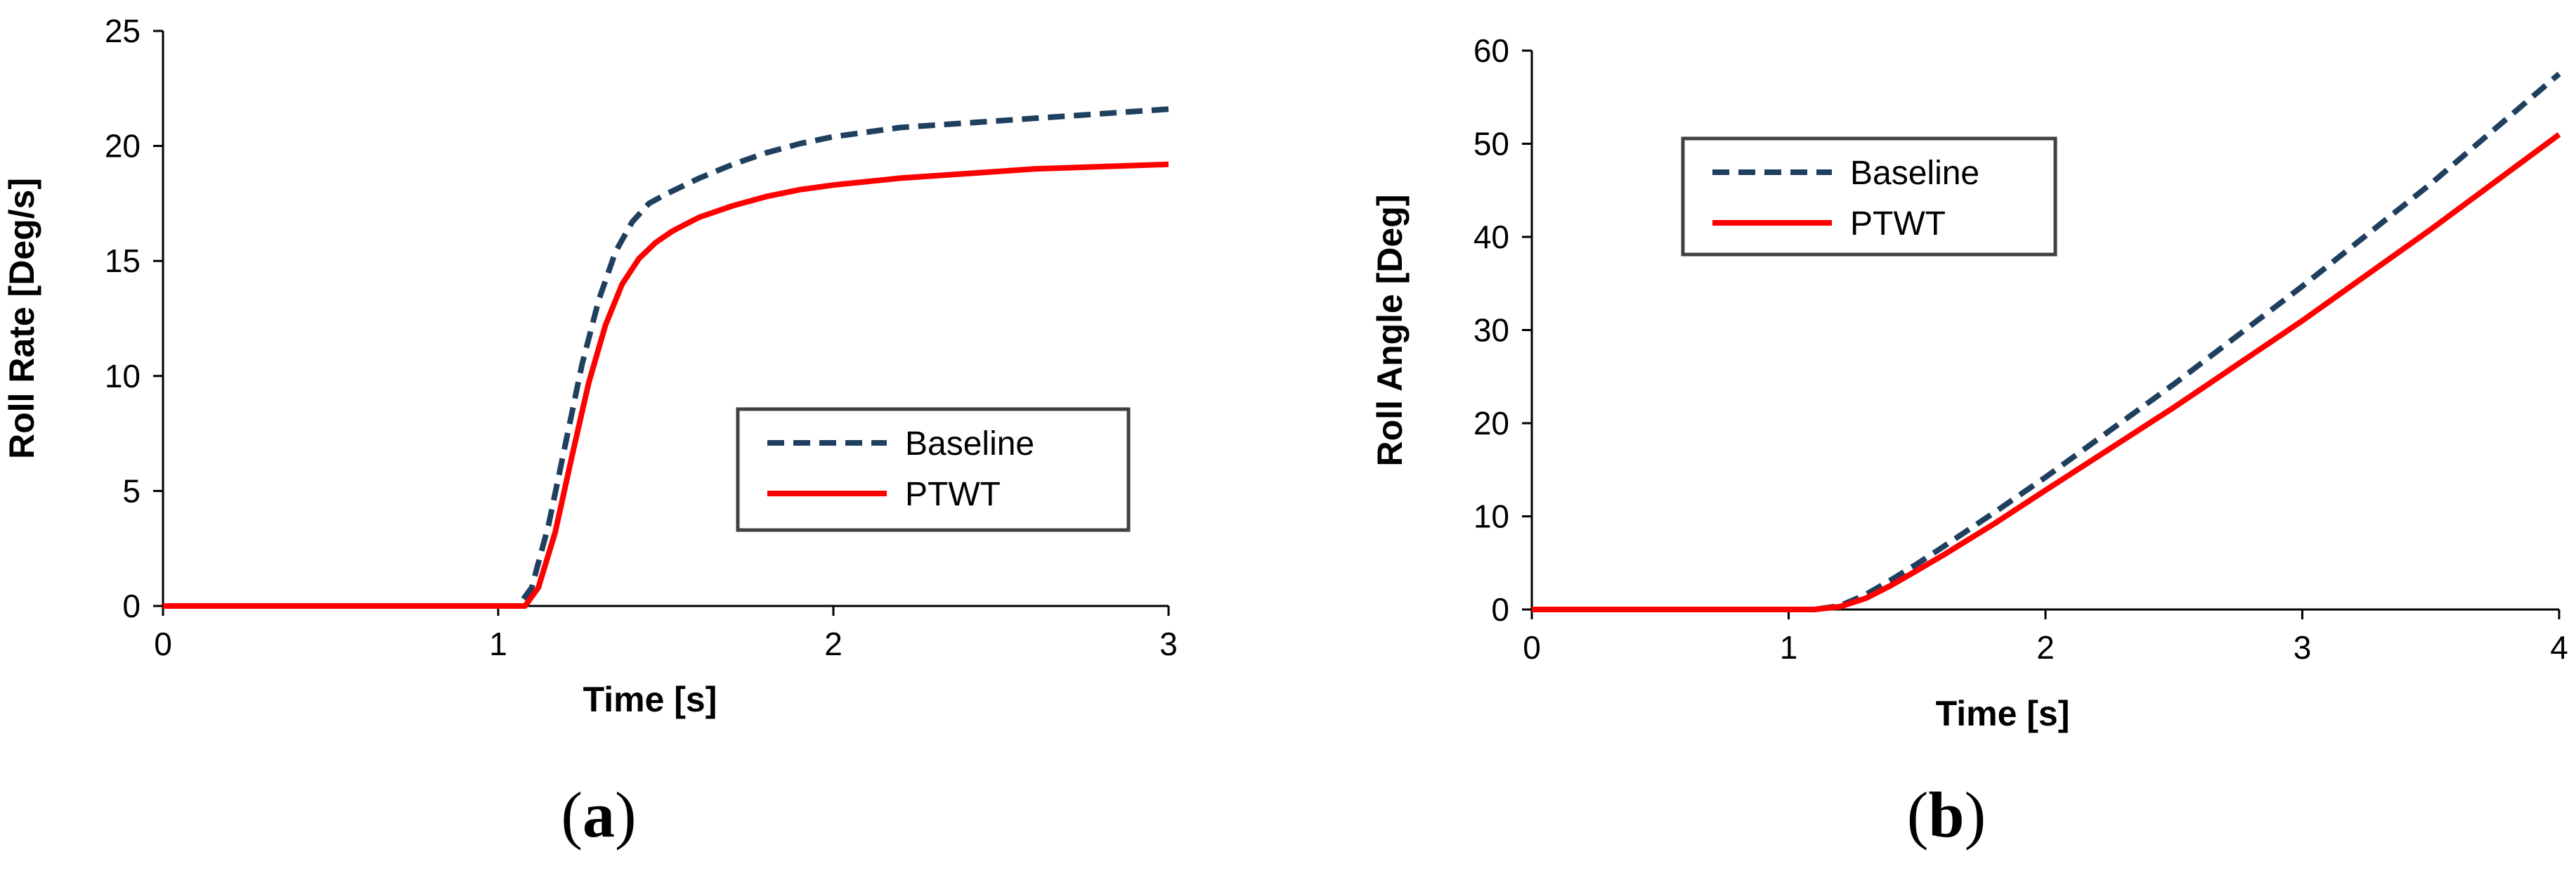 The height and width of the screenshot is (871, 2576). Describe the element at coordinates (1491, 516) in the screenshot. I see `chart-b-y-tick-label: 10` at that location.